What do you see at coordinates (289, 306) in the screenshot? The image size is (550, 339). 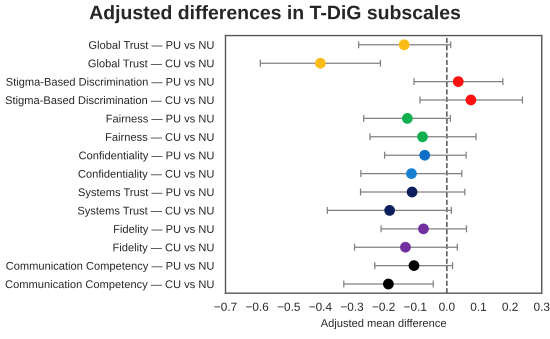 I see `x-tick-label: −0.5` at bounding box center [289, 306].